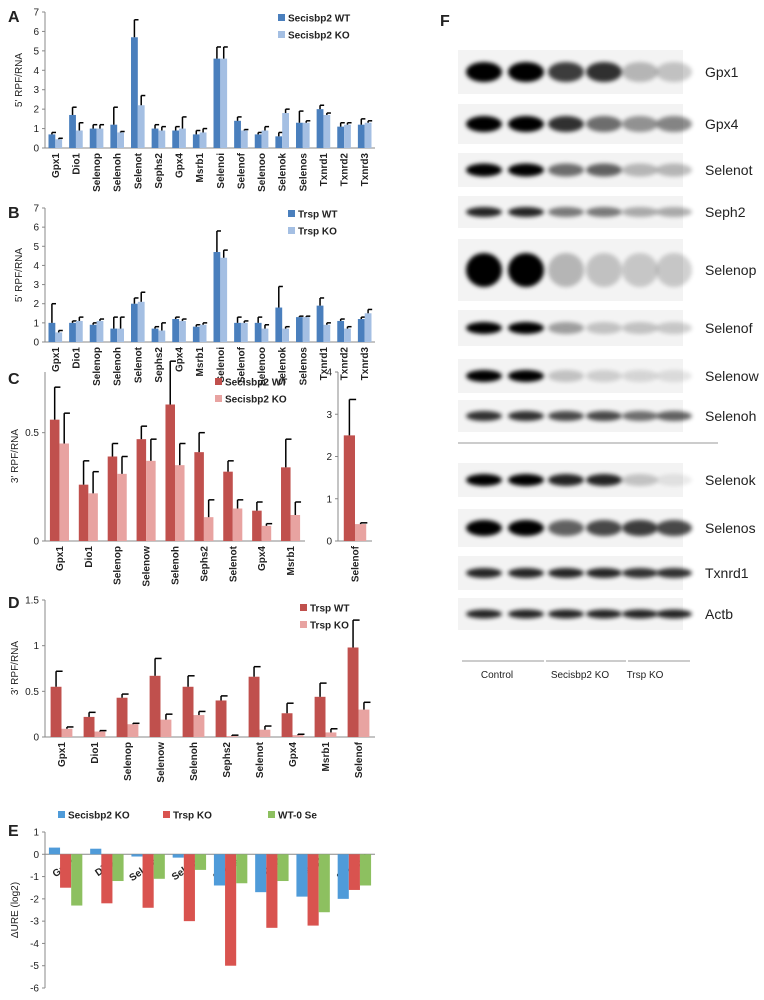  Describe the element at coordinates (61, 814) in the screenshot. I see `legend-swatch` at that location.